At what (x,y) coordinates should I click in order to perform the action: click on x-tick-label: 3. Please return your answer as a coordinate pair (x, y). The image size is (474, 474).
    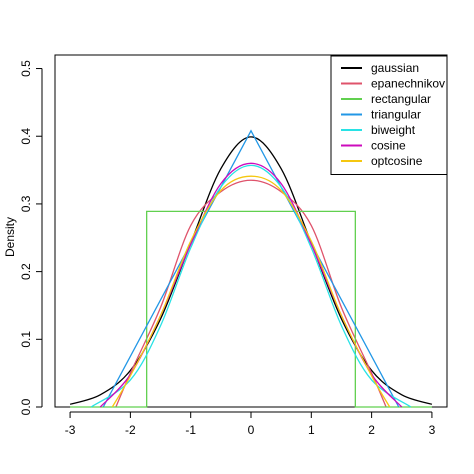
    Looking at the image, I should click on (432, 430).